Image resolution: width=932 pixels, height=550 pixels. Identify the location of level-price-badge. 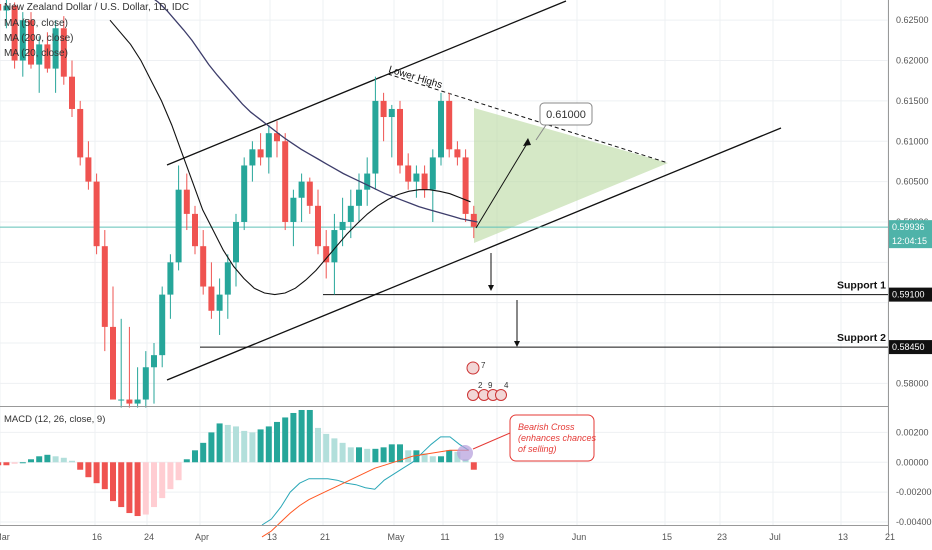
(910, 347).